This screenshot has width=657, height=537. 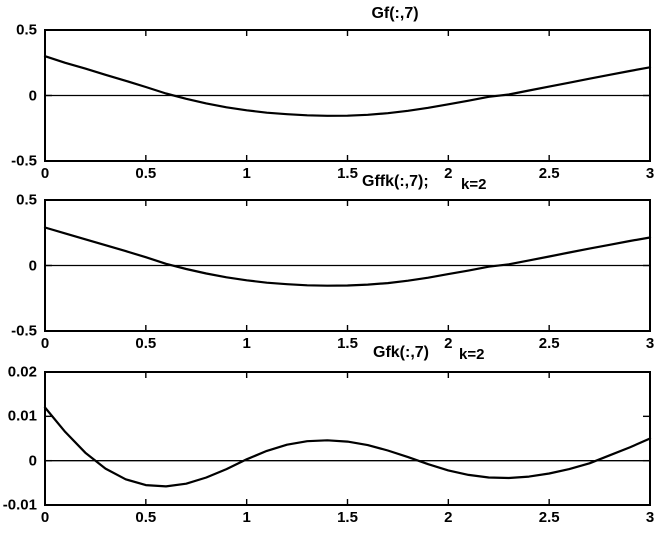 What do you see at coordinates (22, 372) in the screenshot?
I see `y-tick-label: 0.02` at bounding box center [22, 372].